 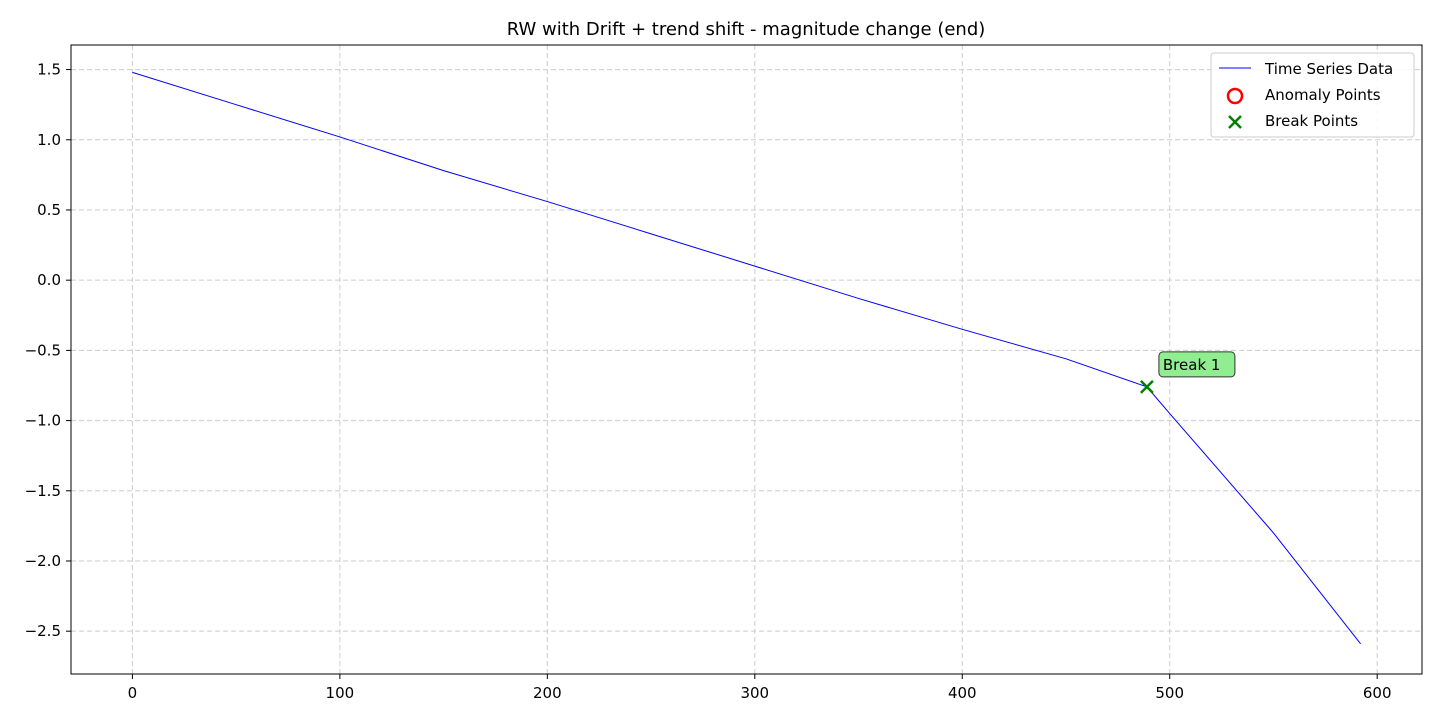 What do you see at coordinates (1235, 96) in the screenshot?
I see `legend-key-circle` at bounding box center [1235, 96].